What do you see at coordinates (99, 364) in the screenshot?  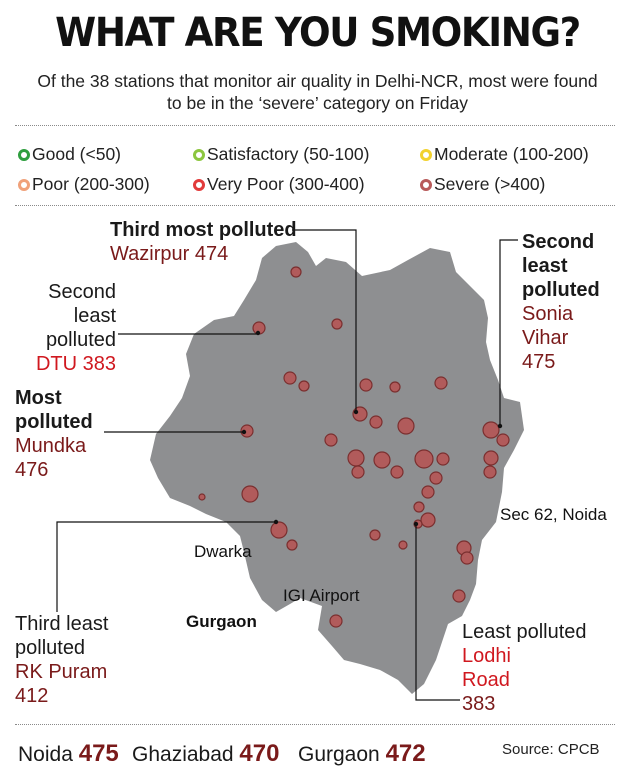 I see `callout-dtu-value: 383` at bounding box center [99, 364].